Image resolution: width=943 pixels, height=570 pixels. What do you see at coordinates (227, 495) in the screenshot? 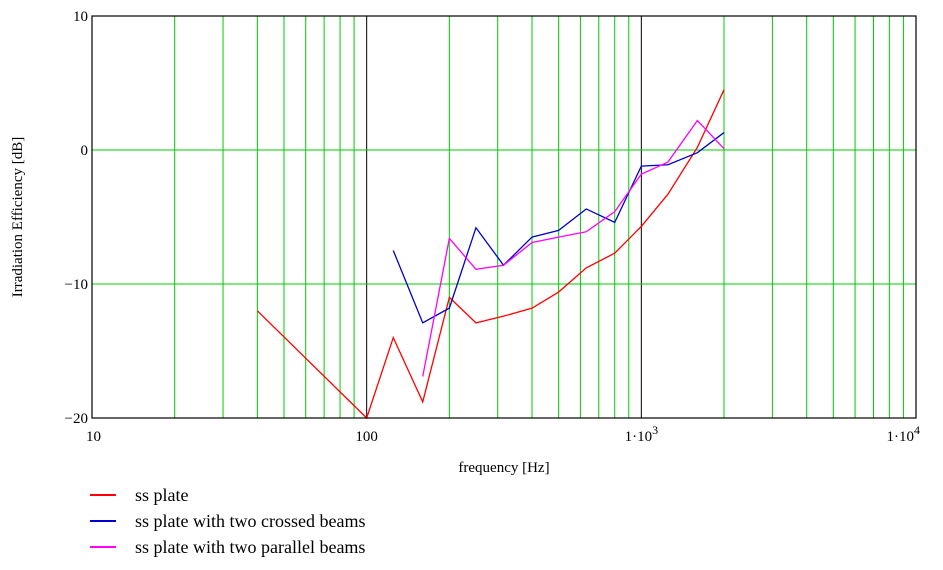
I see `legend-item: ss plate` at bounding box center [227, 495].